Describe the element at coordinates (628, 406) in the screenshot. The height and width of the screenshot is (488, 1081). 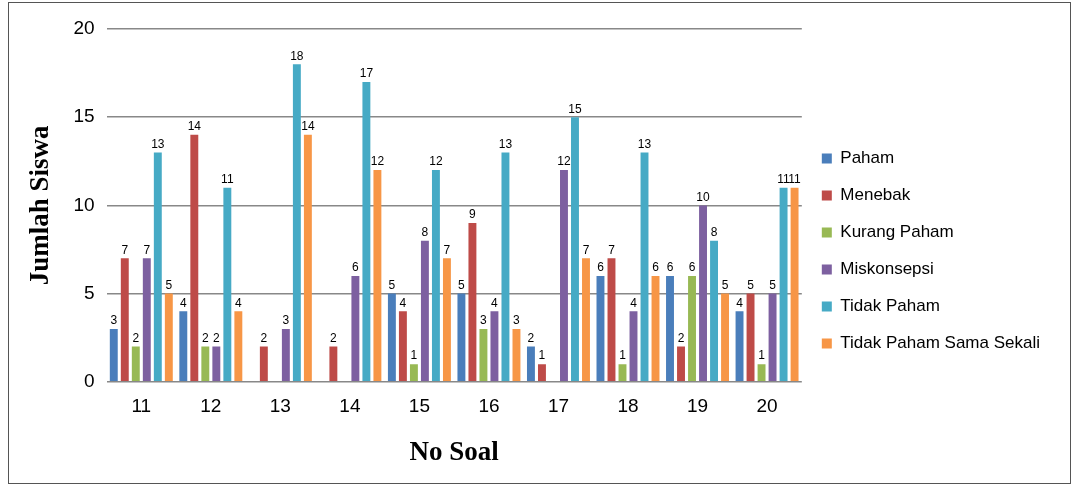
I see `x-tick-label: 18` at that location.